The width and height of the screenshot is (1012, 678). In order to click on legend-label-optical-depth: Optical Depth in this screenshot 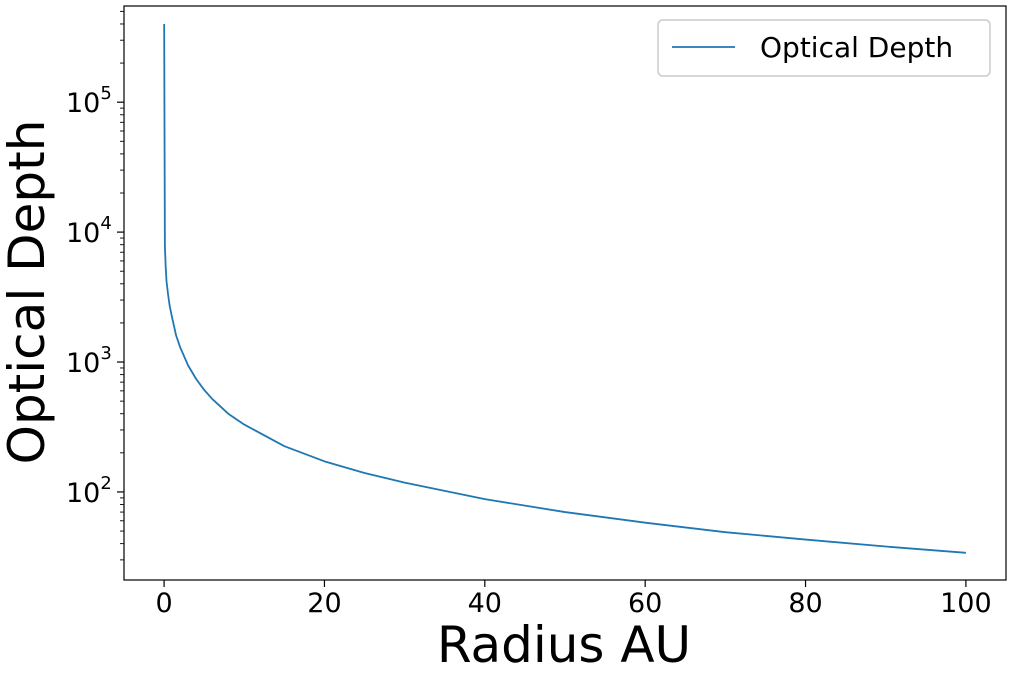, I will do `click(856, 47)`.